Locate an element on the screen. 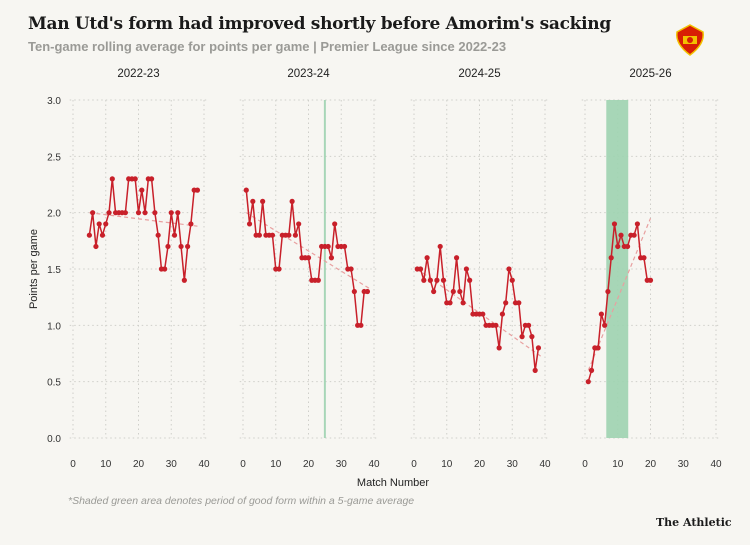 This screenshot has height=545, width=750. series-line is located at coordinates (143, 229).